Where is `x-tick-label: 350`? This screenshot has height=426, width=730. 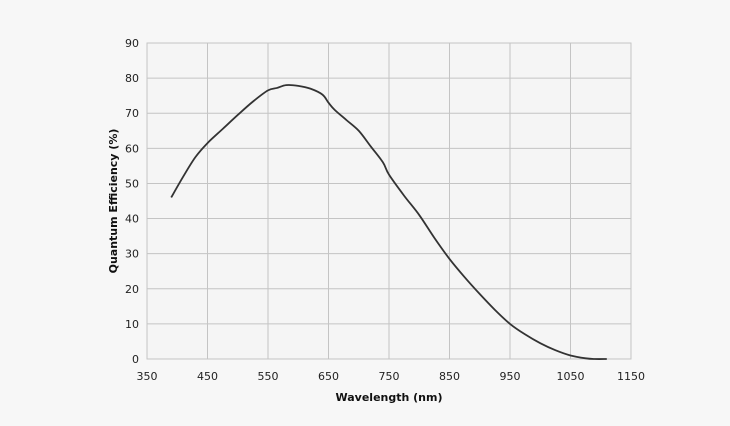
x-tick-label: 350 is located at coordinates (147, 376).